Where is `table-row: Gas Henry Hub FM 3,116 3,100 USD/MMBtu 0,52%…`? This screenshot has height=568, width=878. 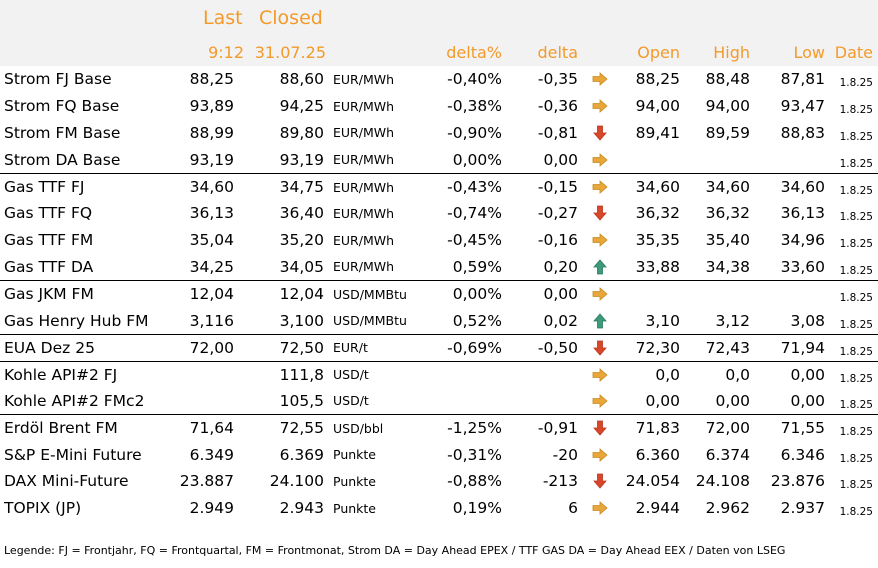
table-row: Gas Henry Hub FM 3,116 3,100 USD/MMBtu 0,52%… is located at coordinates (439, 320).